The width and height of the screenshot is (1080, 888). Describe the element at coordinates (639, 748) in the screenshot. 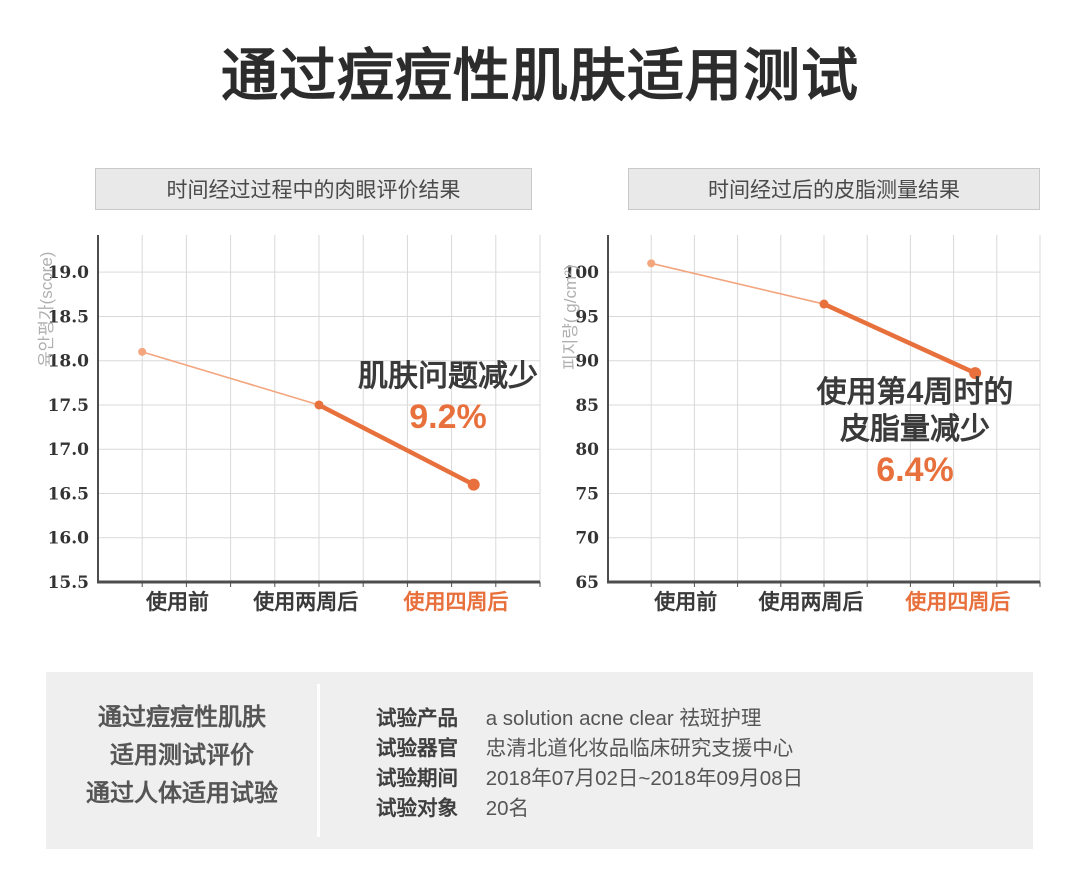

I see `row-value: 忠清北道化妆品临床研究支援中心` at that location.